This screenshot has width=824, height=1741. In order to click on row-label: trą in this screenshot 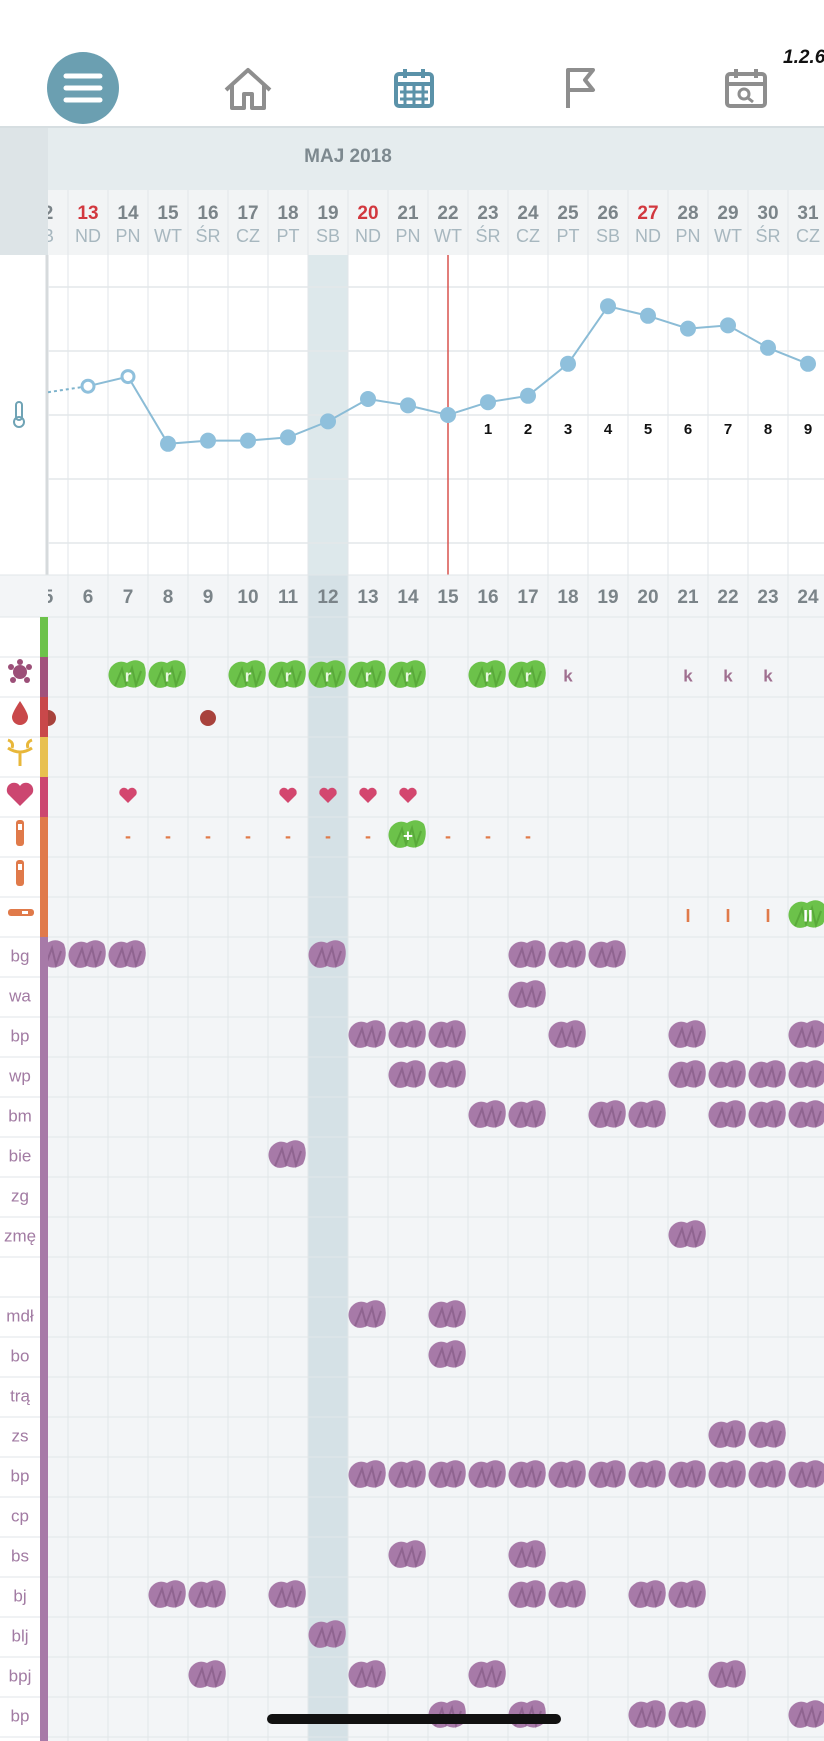, I will do `click(20, 1395)`.